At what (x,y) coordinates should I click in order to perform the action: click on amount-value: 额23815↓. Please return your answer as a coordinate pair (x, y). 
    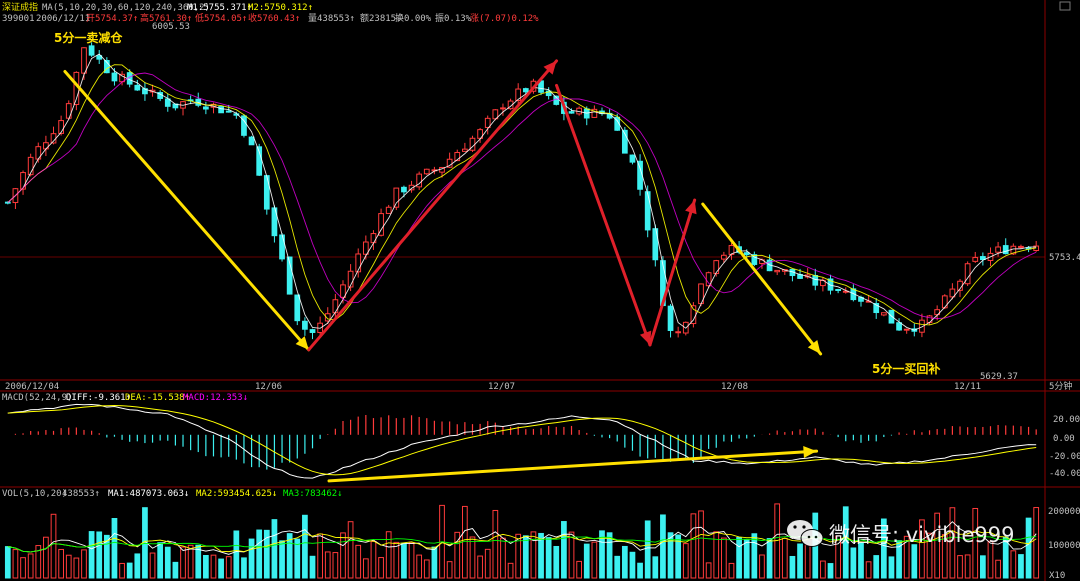
    Looking at the image, I should click on (381, 18).